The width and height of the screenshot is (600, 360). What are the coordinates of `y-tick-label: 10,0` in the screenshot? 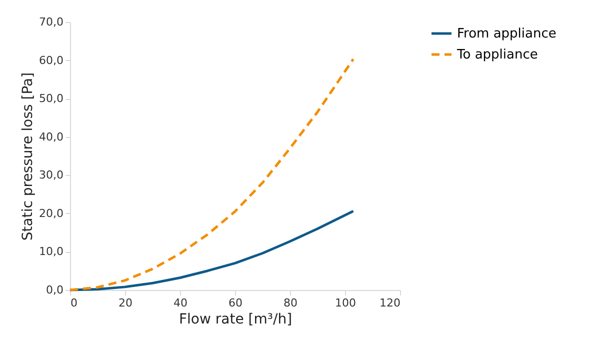 It's located at (51, 251).